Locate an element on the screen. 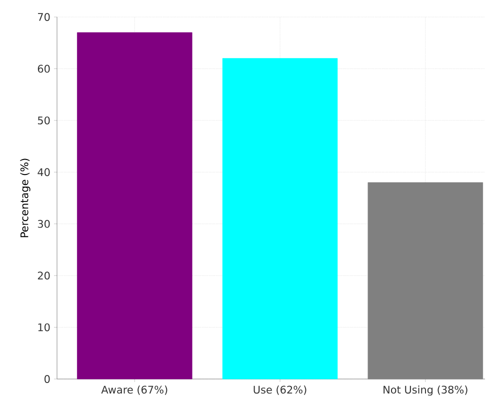 The image size is (491, 401). y-tick-label: 40 is located at coordinates (44, 172).